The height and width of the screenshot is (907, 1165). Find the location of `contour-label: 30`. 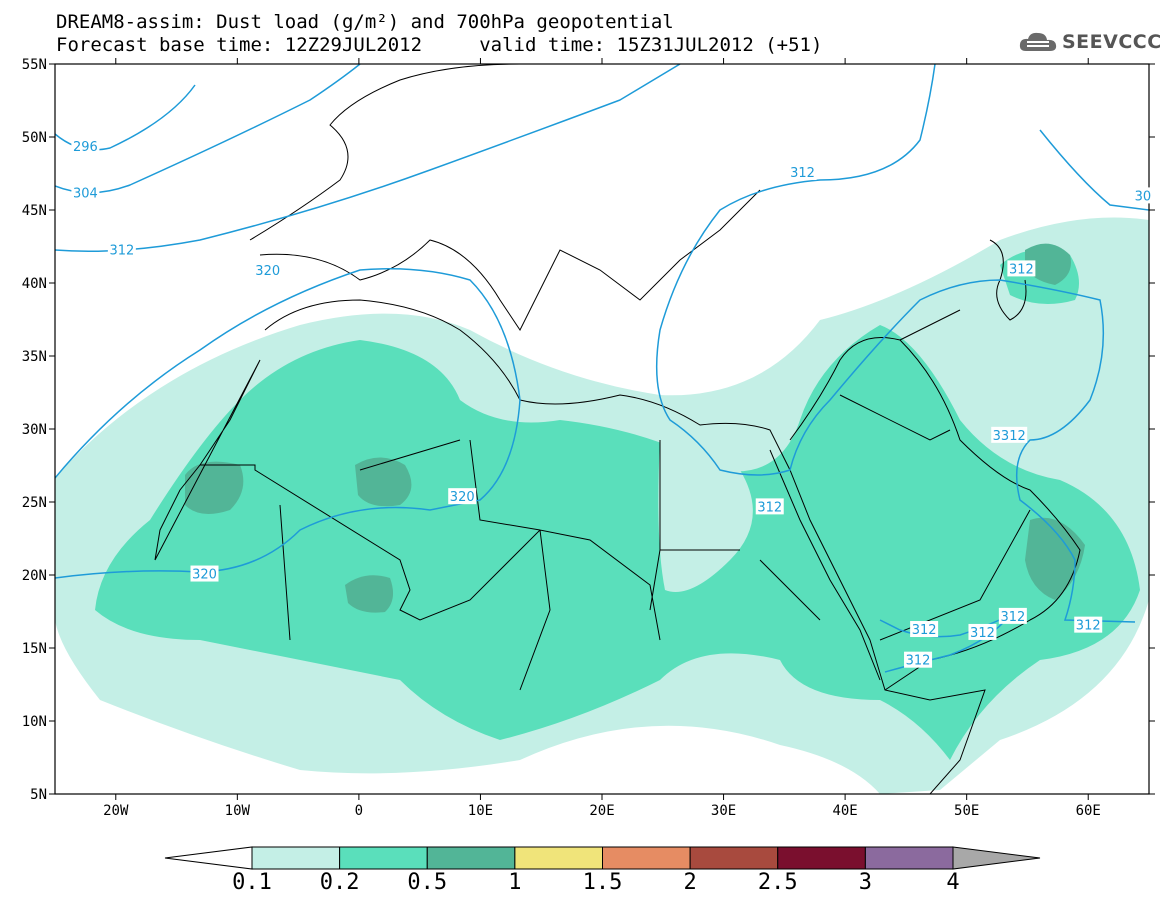

contour-label: 30 is located at coordinates (1143, 196).